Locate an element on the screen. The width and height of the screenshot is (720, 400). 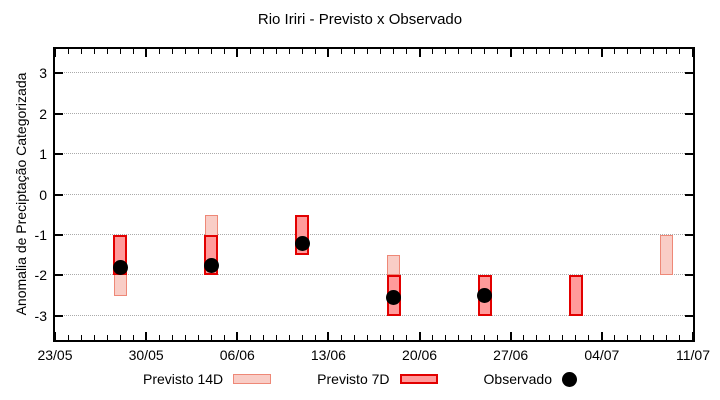
x-tick-label: 27/06 is located at coordinates (511, 355).